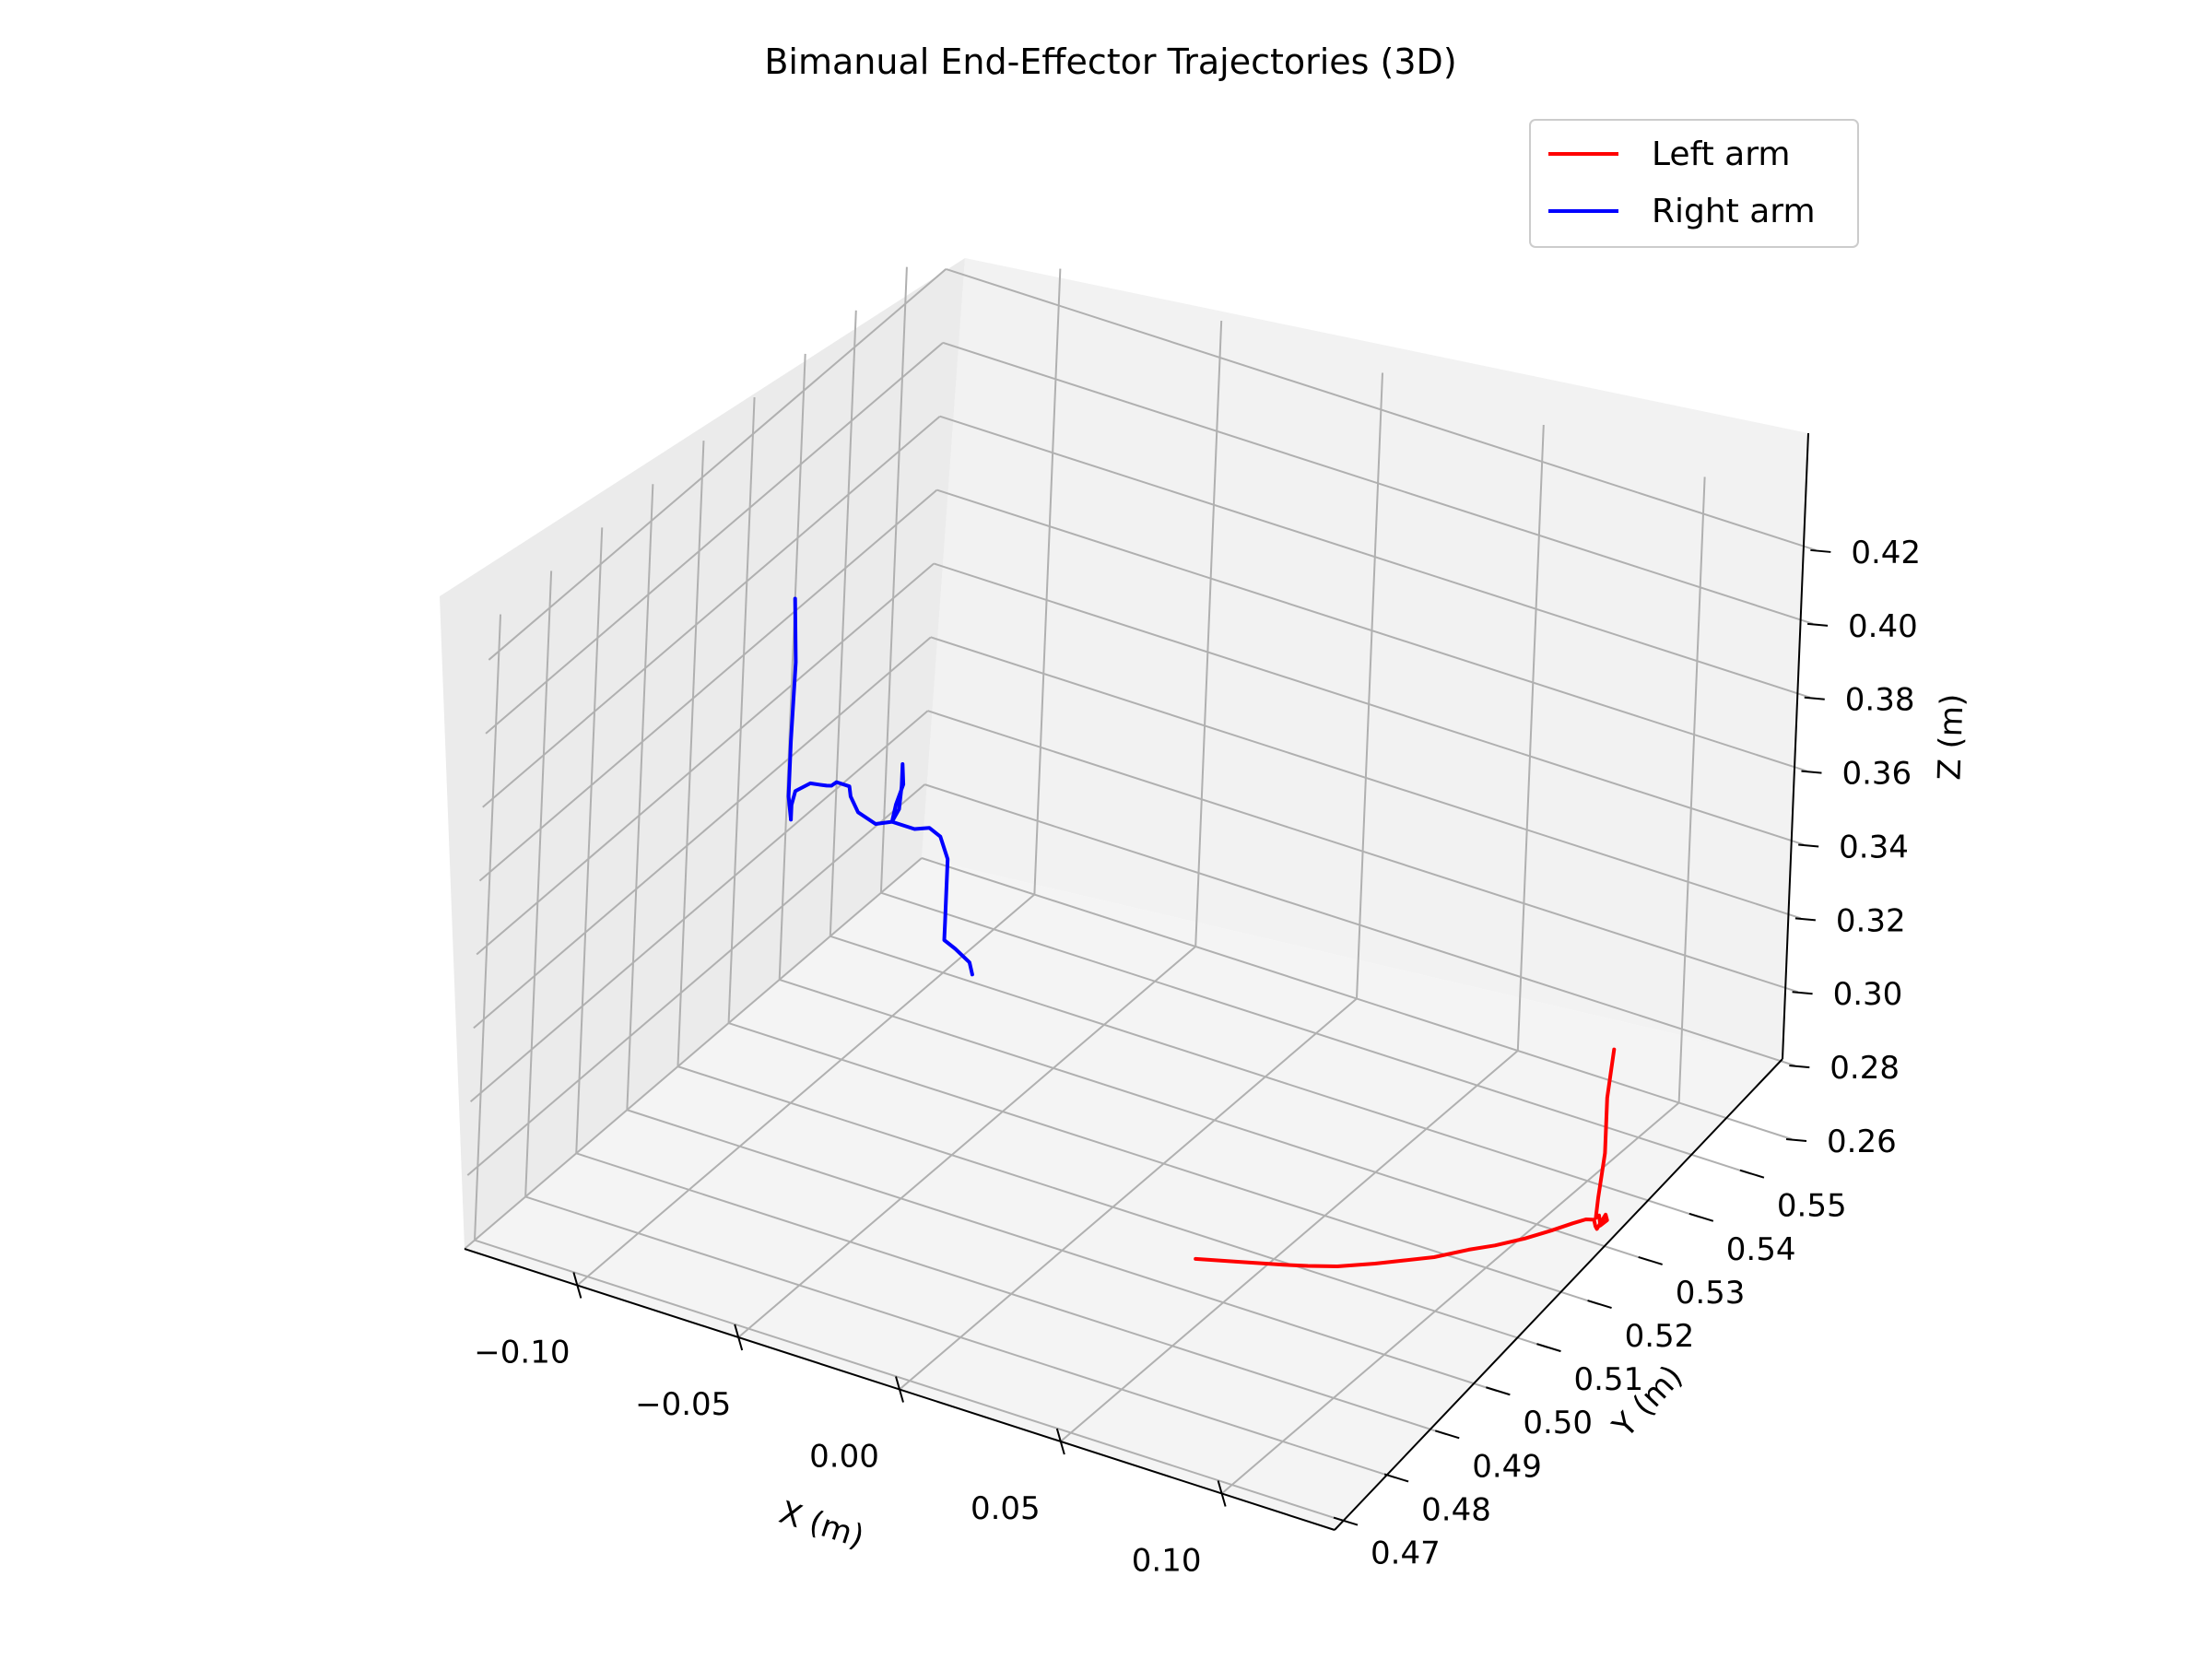 The image size is (2212, 1659). I want to click on pane-left, so click(702, 753).